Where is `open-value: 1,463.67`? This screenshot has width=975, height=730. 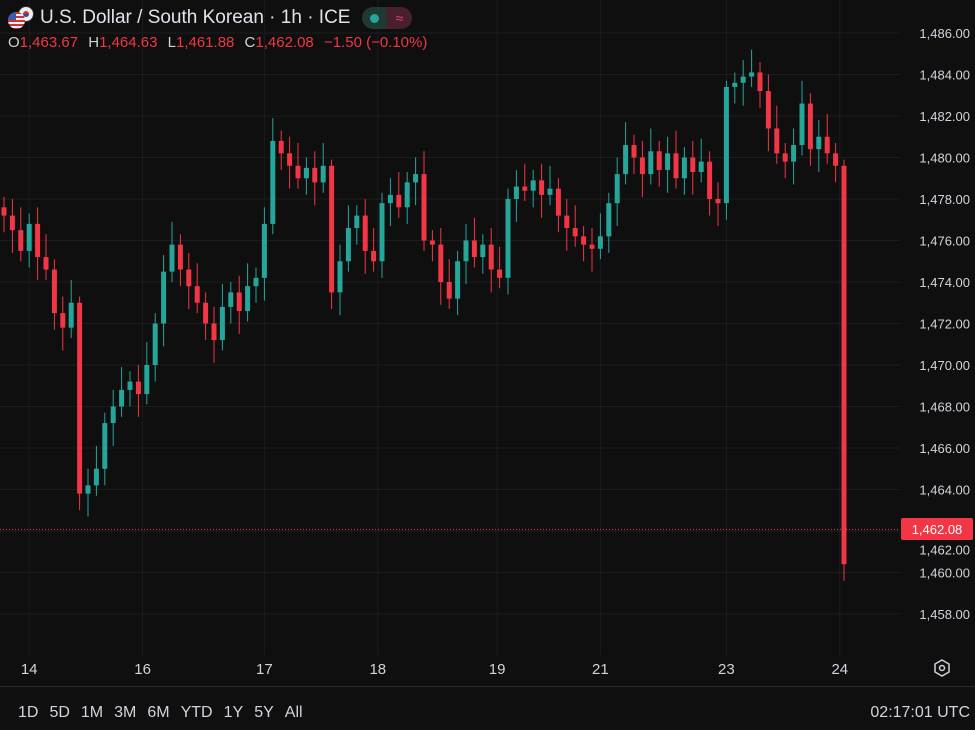
open-value: 1,463.67 is located at coordinates (49, 42).